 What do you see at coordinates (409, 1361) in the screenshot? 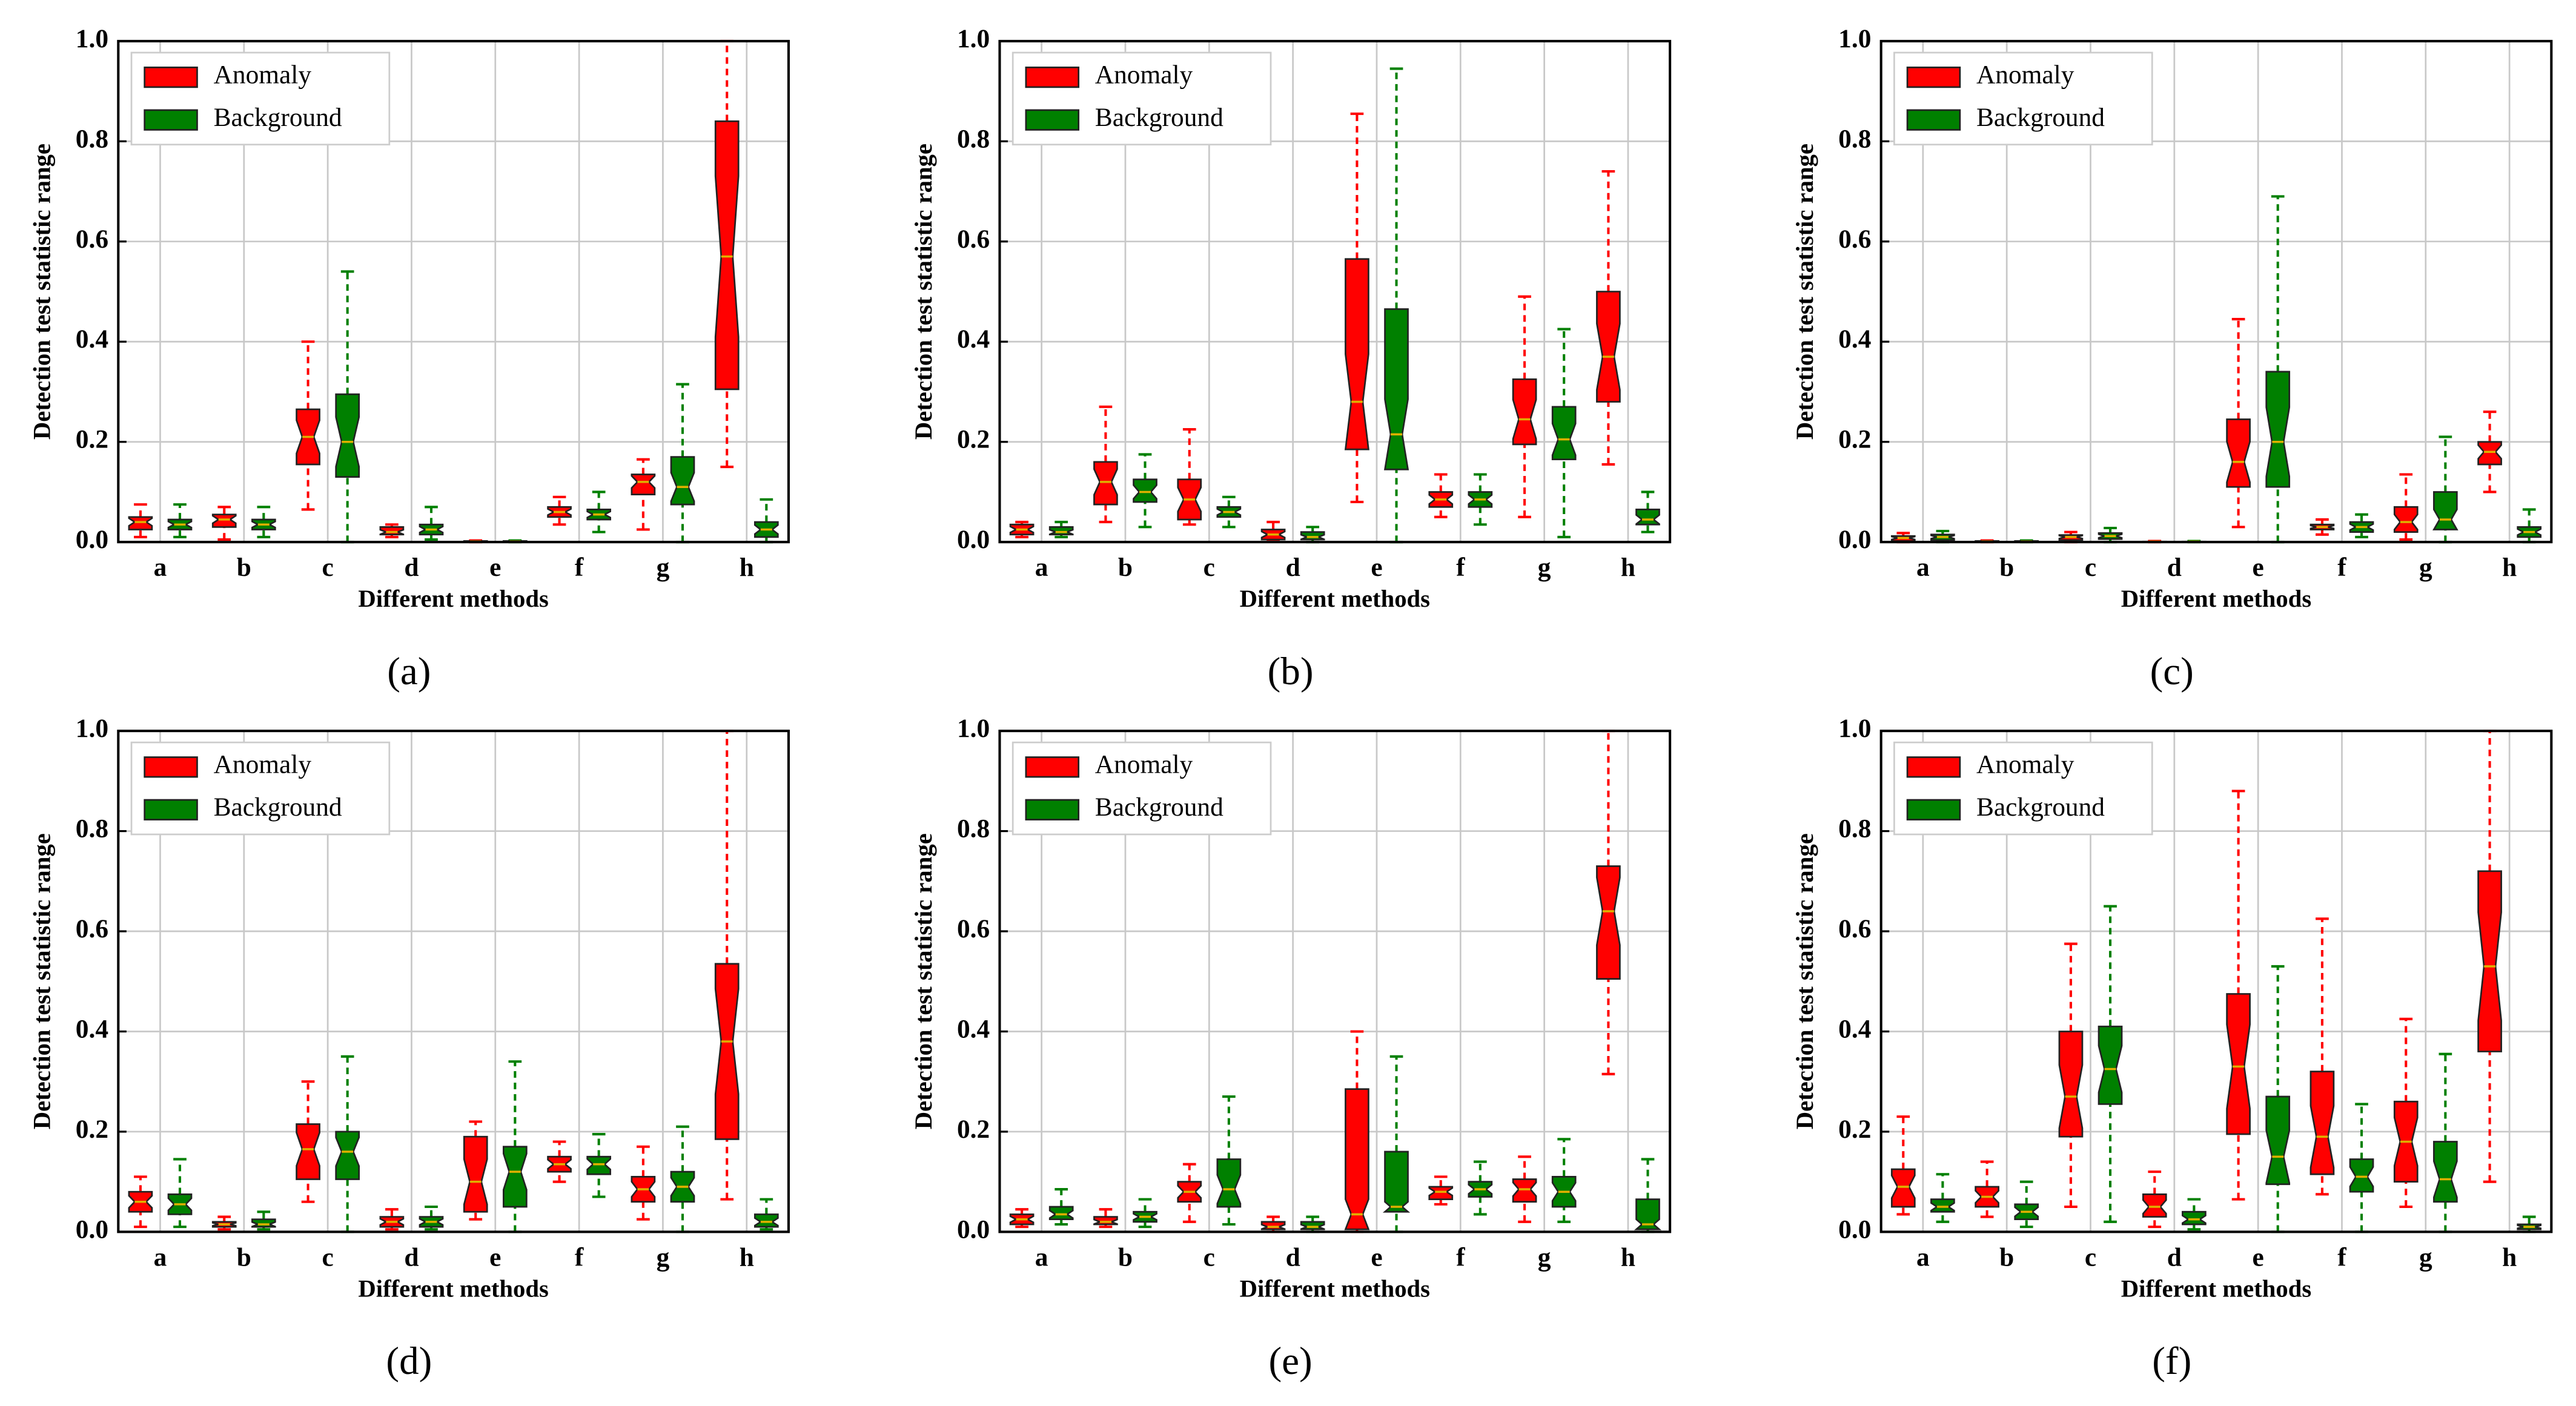
I see `panel-caption: (d)` at bounding box center [409, 1361].